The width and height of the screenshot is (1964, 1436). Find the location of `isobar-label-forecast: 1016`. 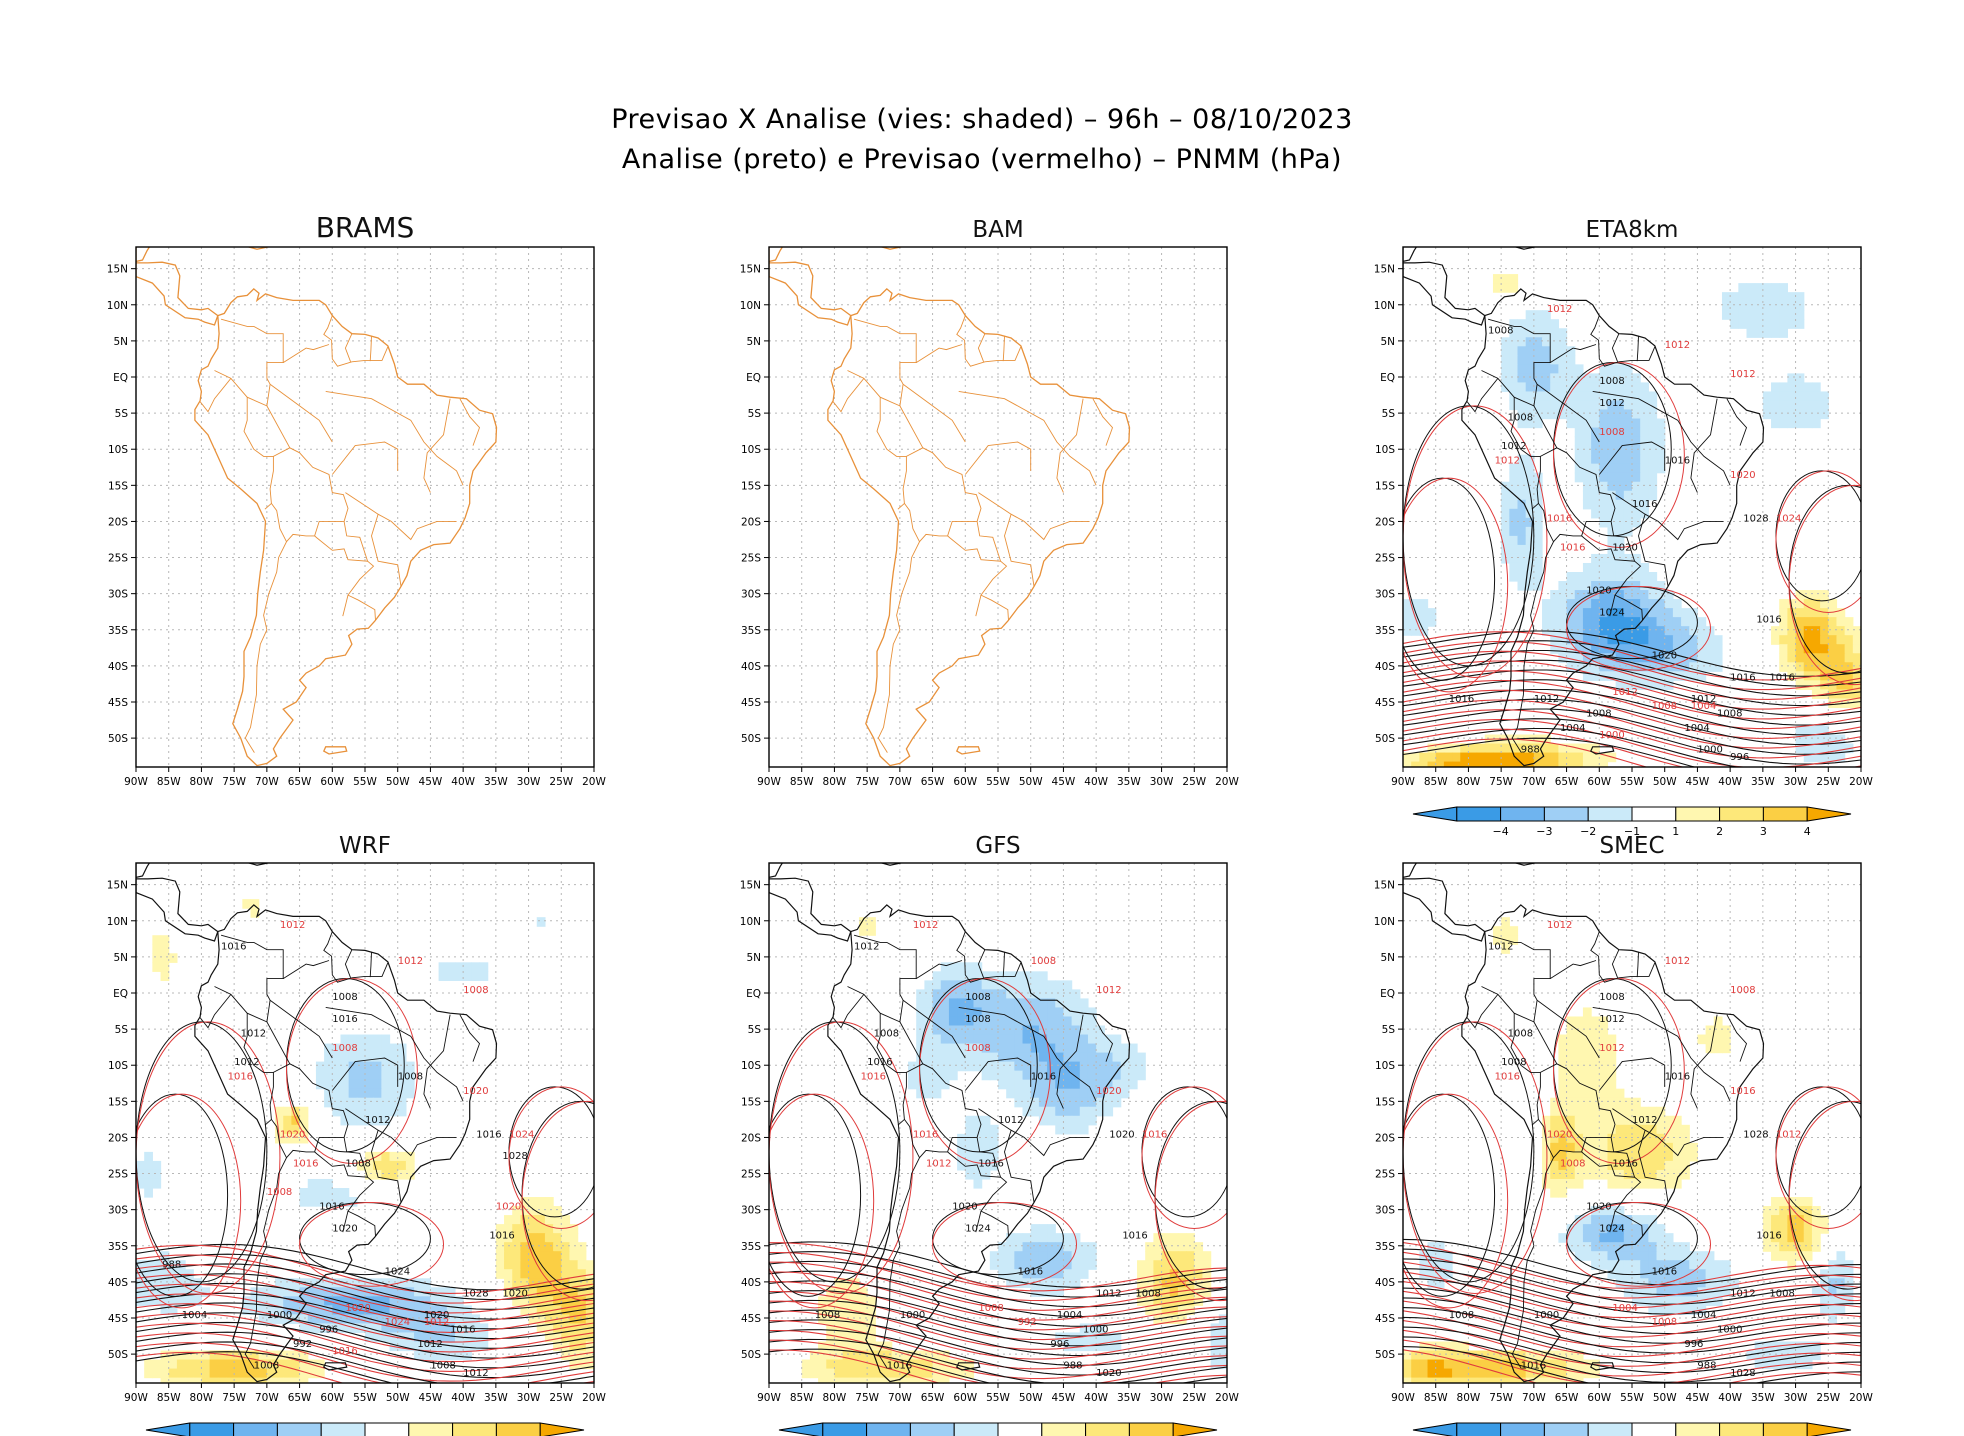

isobar-label-forecast: 1016 is located at coordinates (1507, 1077).